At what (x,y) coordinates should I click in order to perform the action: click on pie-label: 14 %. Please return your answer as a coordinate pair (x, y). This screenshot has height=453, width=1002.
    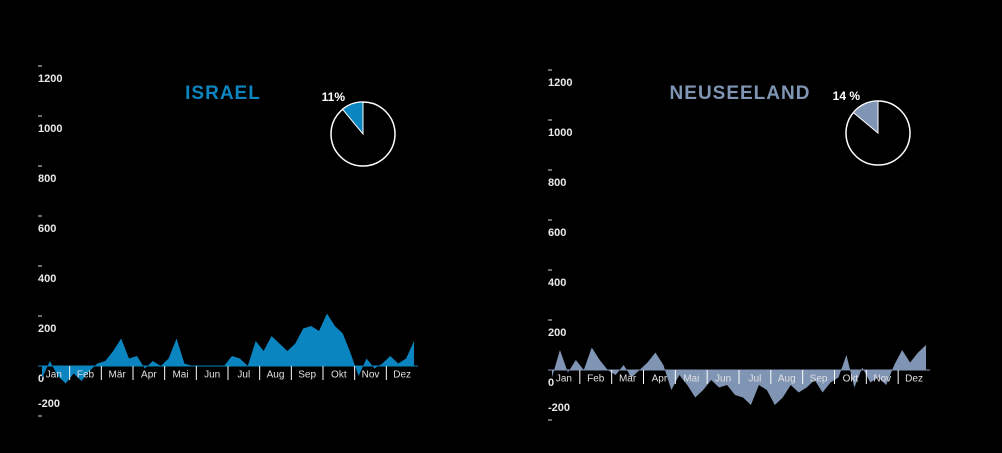
    Looking at the image, I should click on (847, 96).